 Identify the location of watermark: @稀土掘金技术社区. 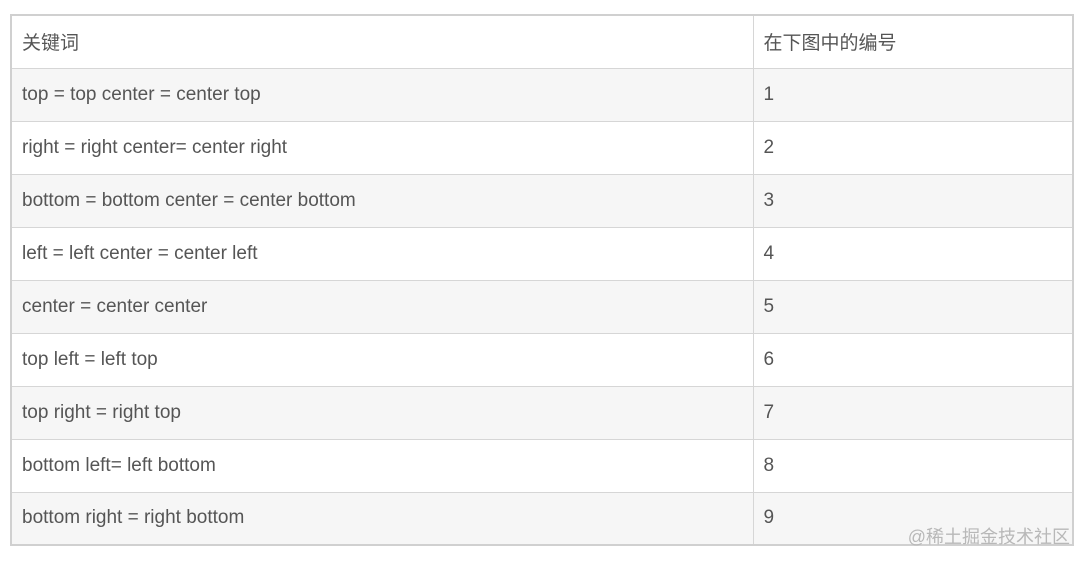
(988, 537).